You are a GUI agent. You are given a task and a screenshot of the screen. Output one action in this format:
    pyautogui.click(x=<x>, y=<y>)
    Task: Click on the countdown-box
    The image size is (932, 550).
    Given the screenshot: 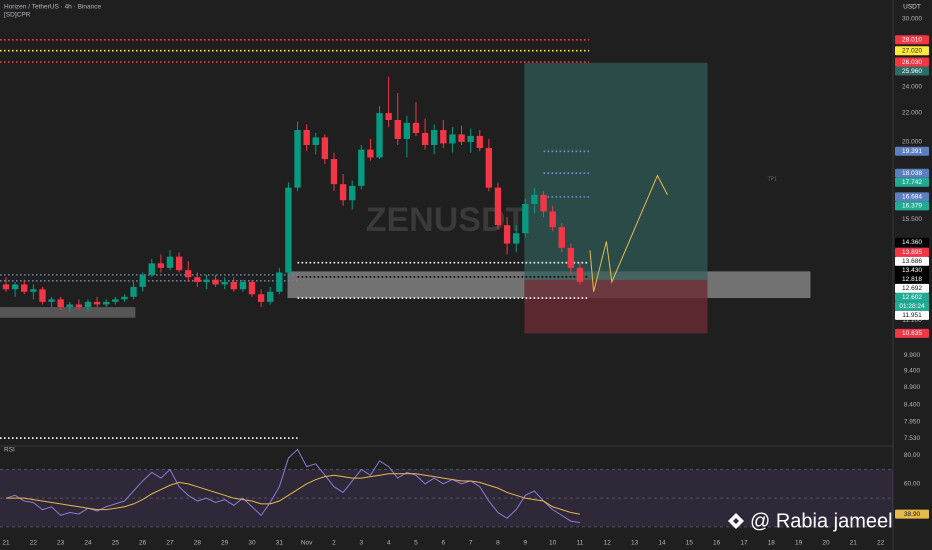 What is the action you would take?
    pyautogui.click(x=912, y=306)
    